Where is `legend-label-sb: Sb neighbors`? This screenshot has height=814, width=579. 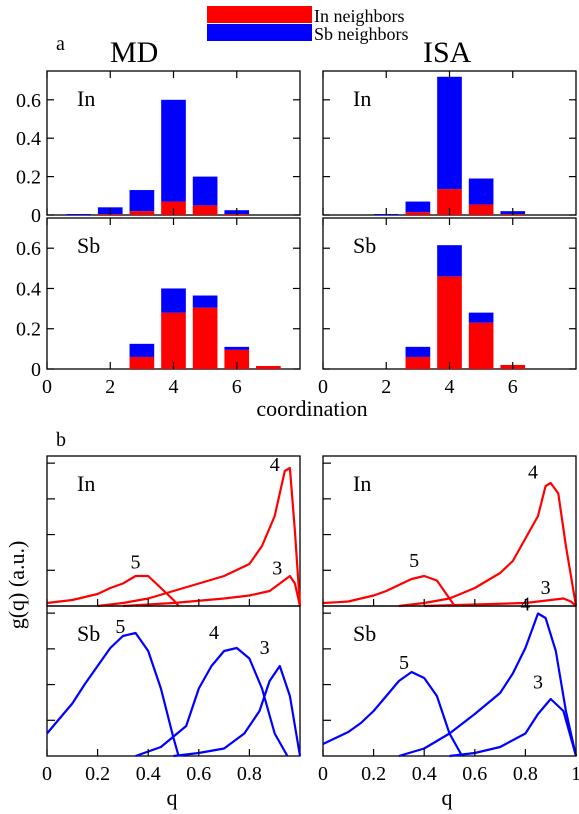
legend-label-sb: Sb neighbors is located at coordinates (361, 34).